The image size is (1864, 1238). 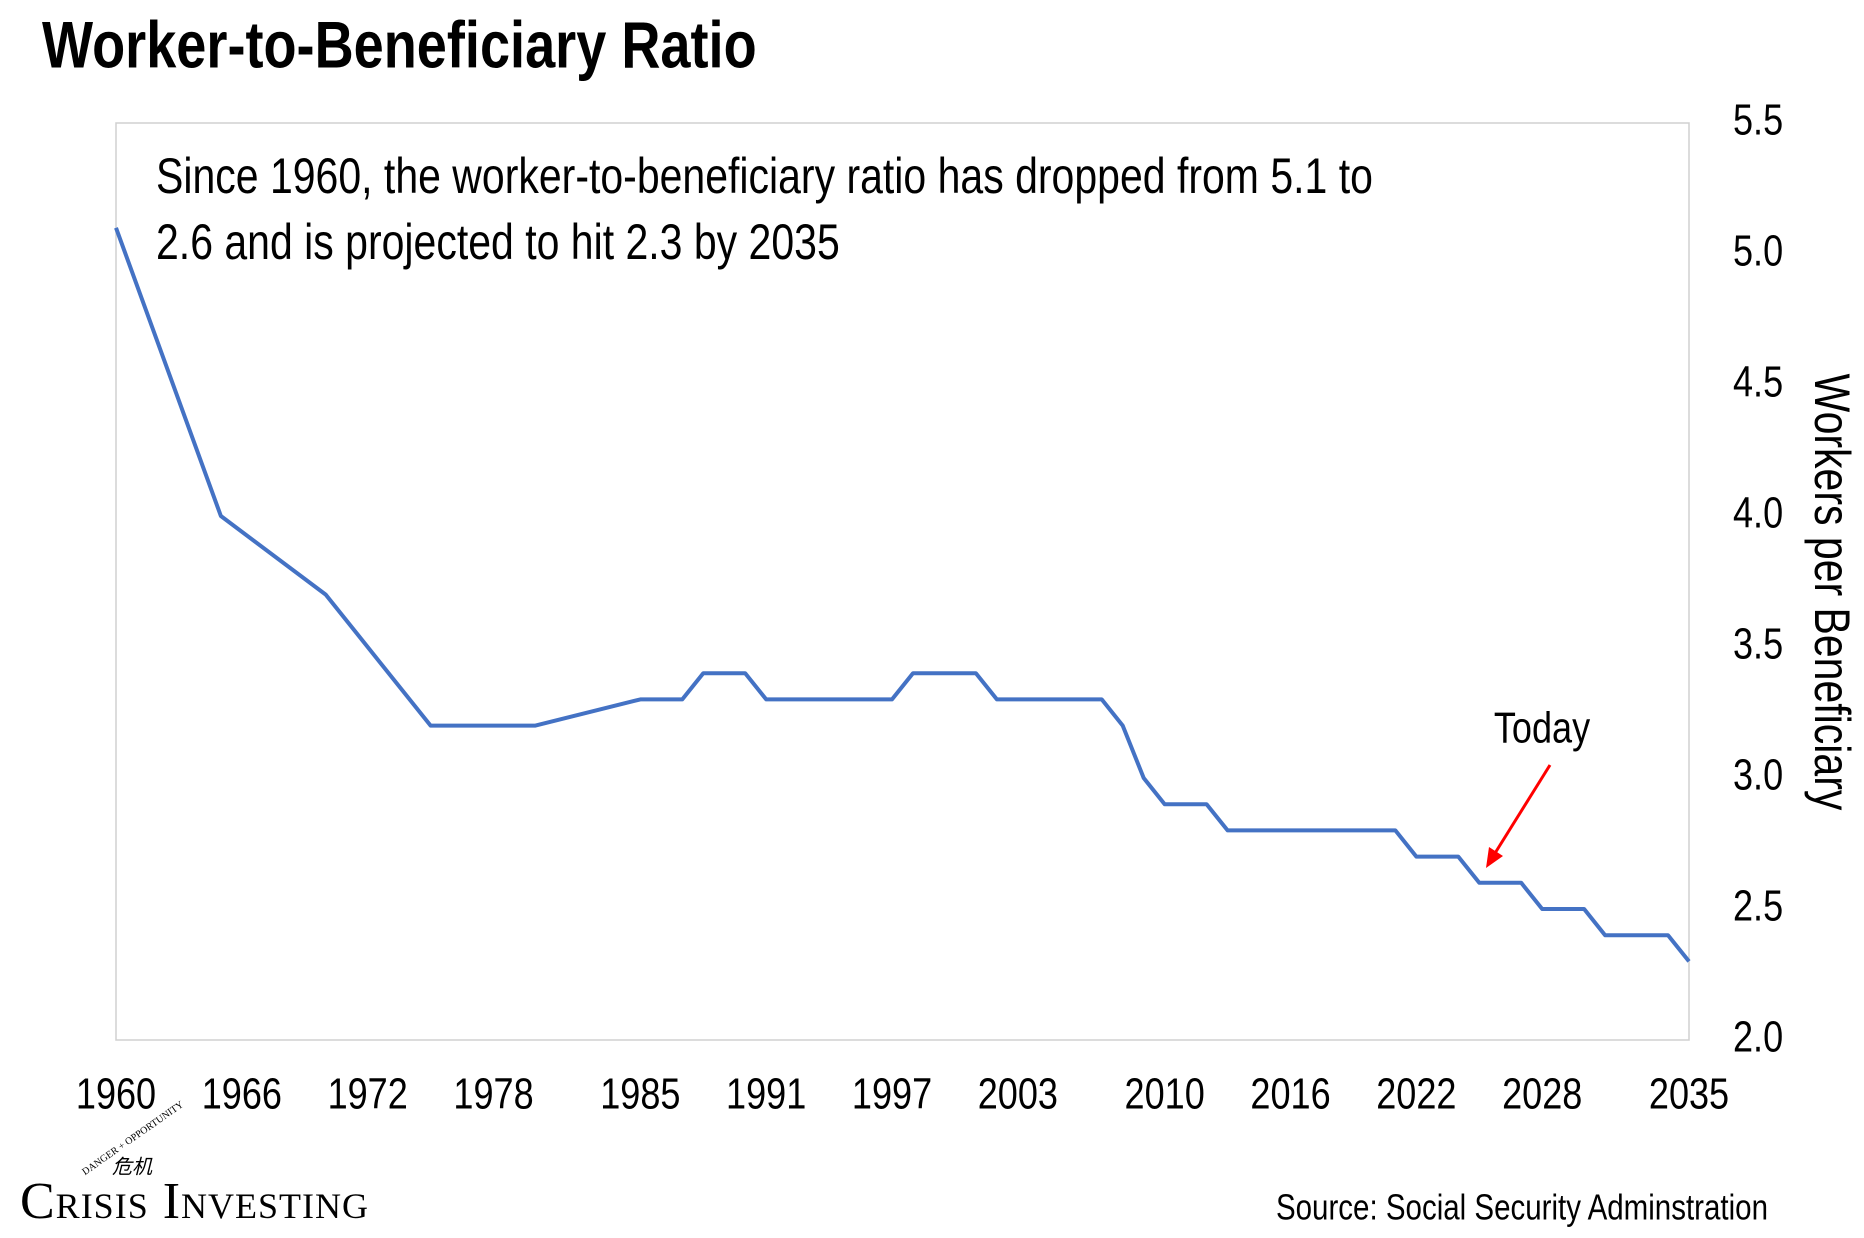 I want to click on x-tick-label-group: 2016, so click(x=1290, y=1093).